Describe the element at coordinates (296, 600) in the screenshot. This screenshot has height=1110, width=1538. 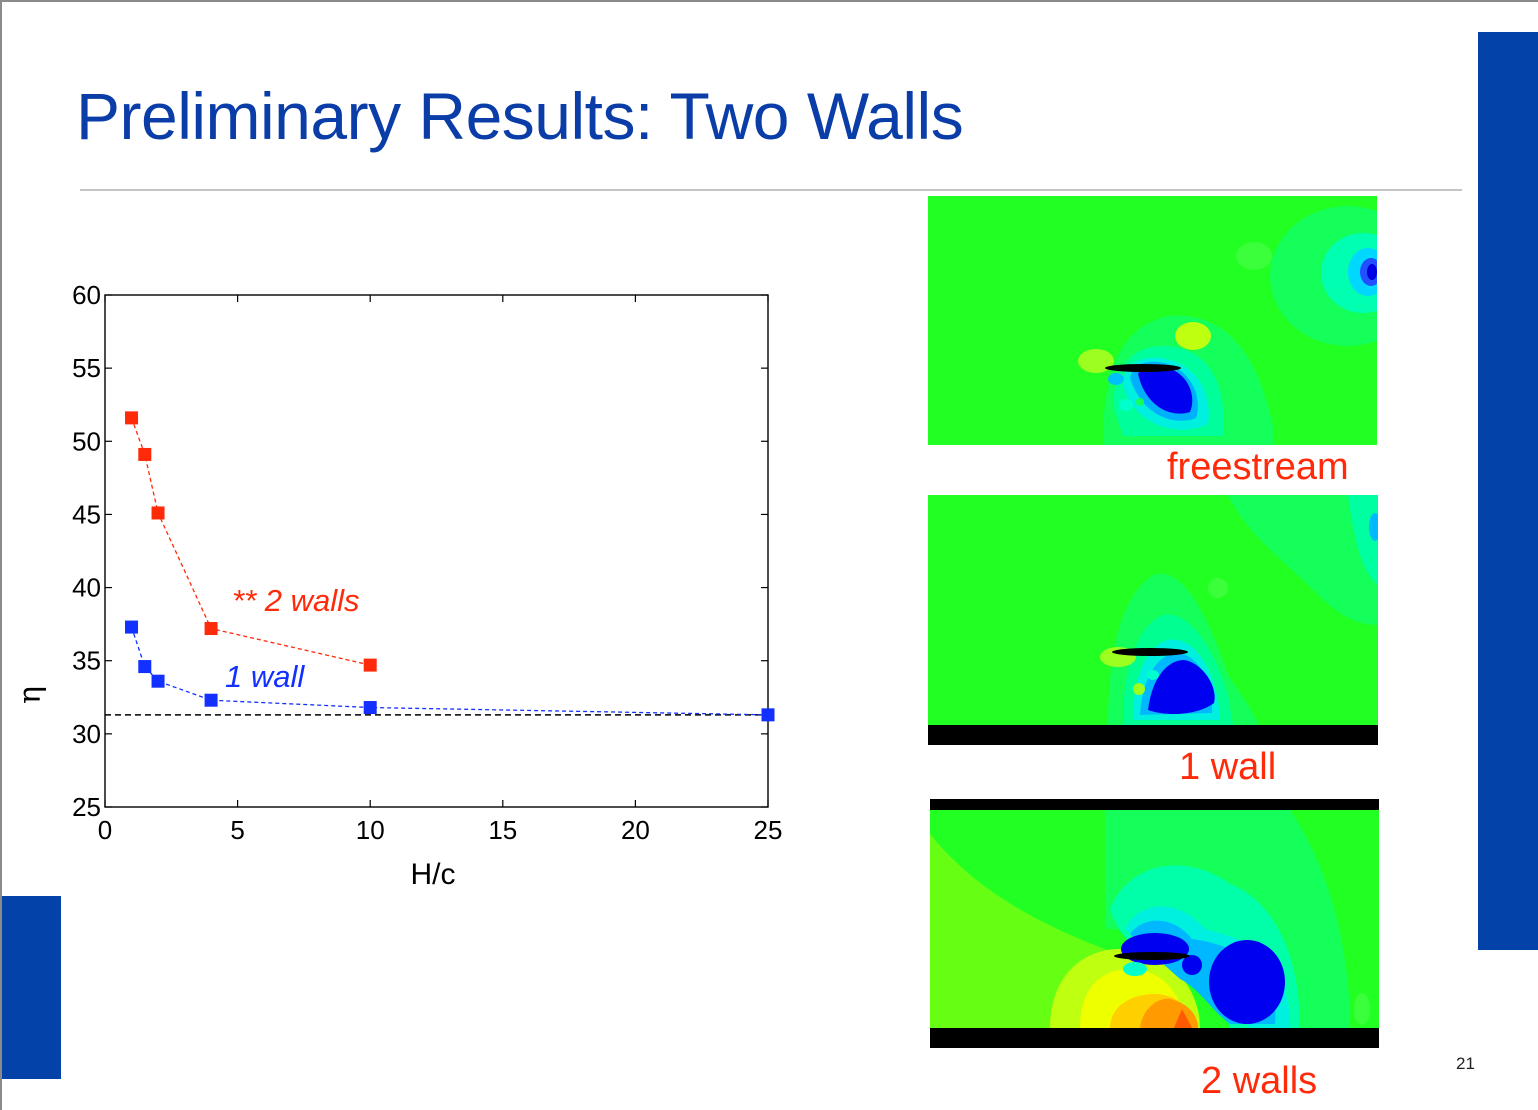
I see `legend-label-2-walls: ** 2 walls` at that location.